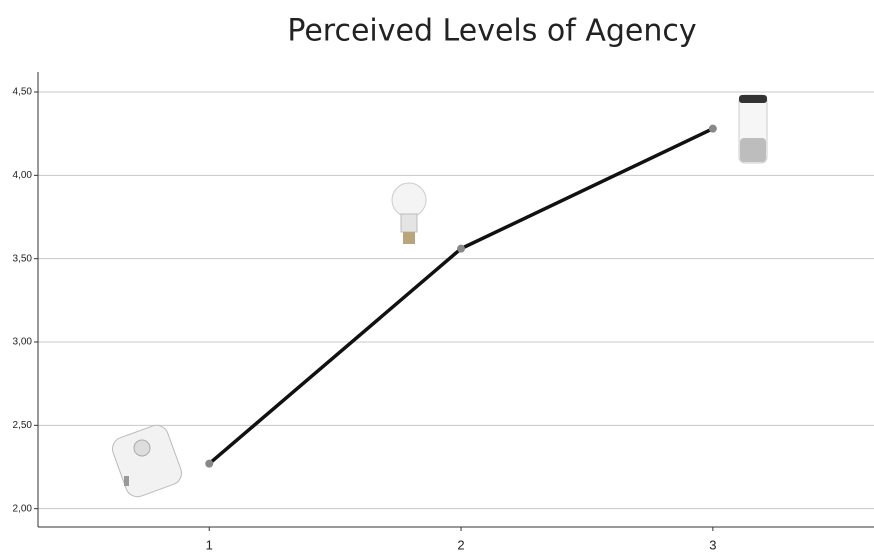 Image resolution: width=874 pixels, height=560 pixels. I want to click on y-tick-label: 3,50, so click(23, 258).